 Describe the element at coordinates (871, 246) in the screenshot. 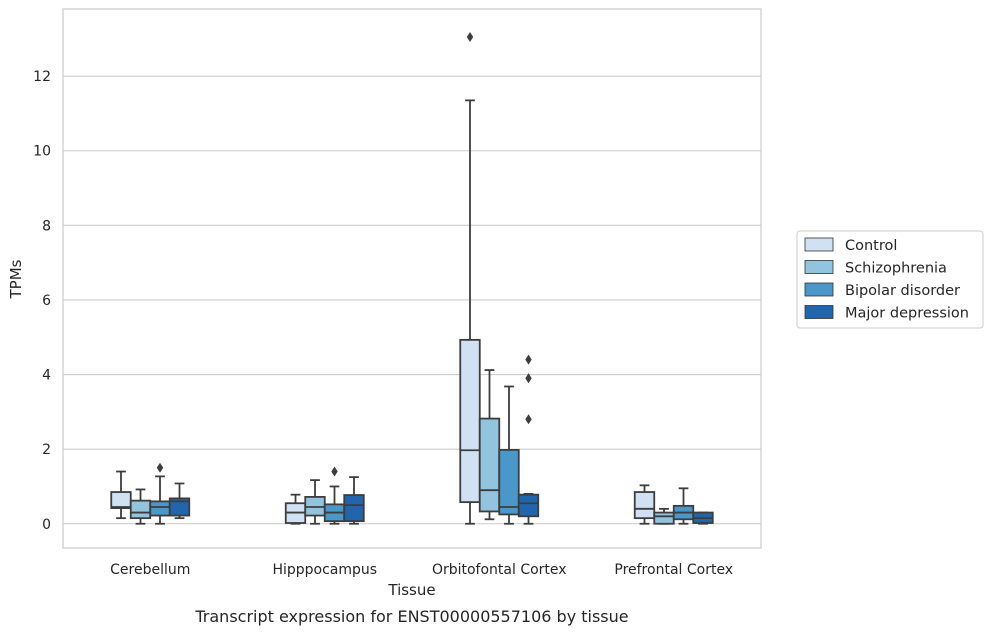

I see `legend-label: Control` at that location.